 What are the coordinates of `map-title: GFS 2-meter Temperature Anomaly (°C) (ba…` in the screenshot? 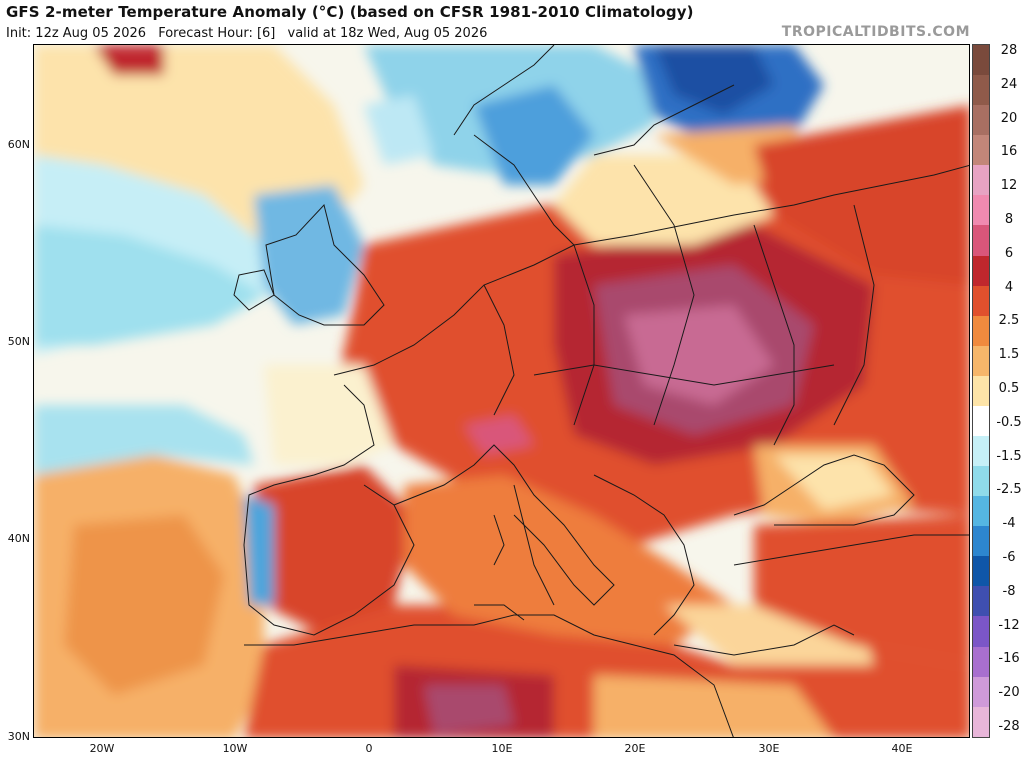 It's located at (350, 12).